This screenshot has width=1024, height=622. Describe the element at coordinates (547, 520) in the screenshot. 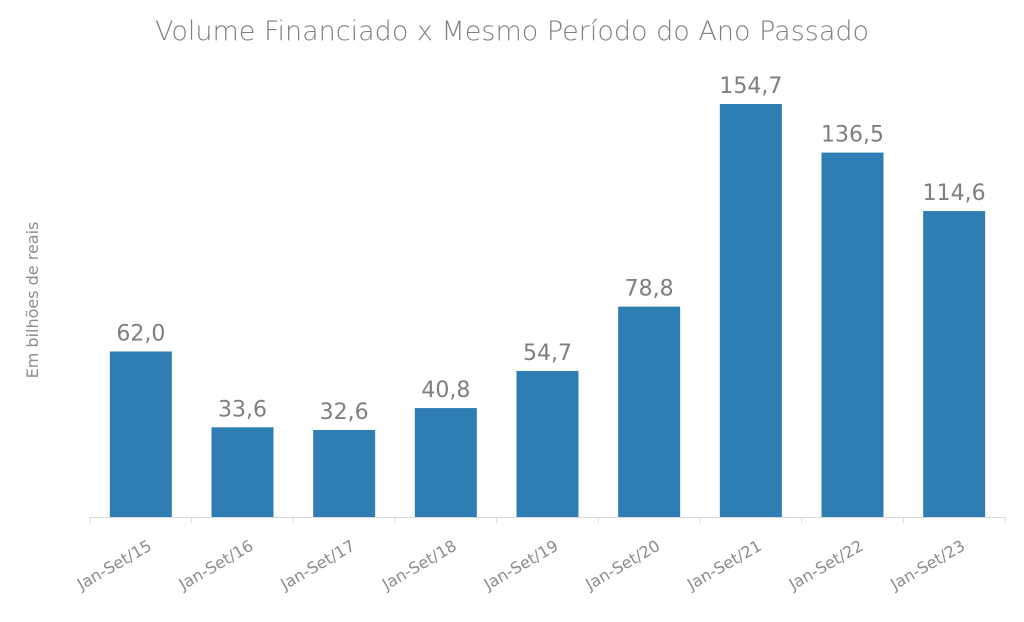

I see `x-ticks-group` at that location.